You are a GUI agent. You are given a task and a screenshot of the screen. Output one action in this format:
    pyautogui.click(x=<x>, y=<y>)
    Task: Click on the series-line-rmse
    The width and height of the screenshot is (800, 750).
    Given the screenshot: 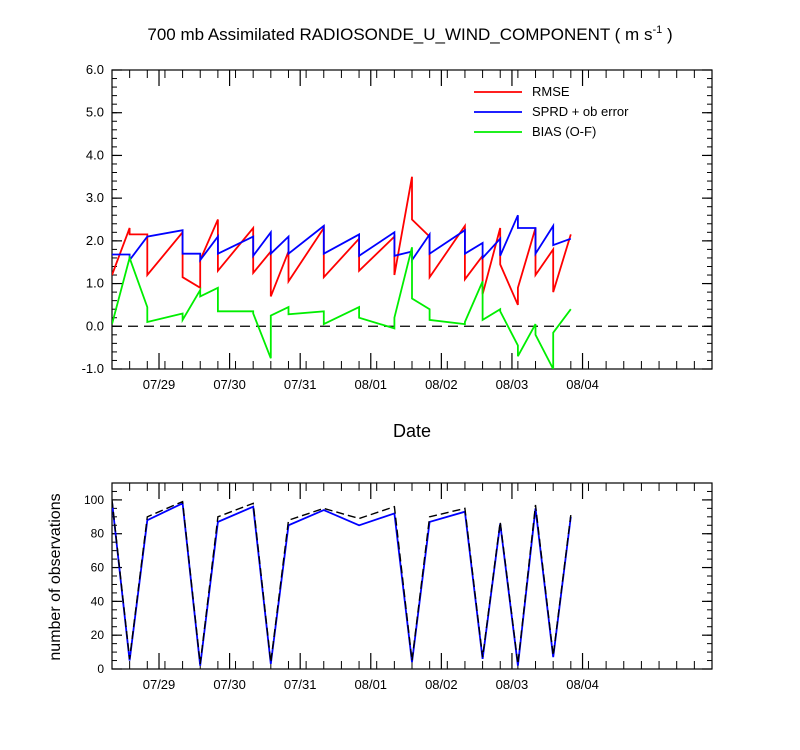 What is the action you would take?
    pyautogui.click(x=342, y=241)
    